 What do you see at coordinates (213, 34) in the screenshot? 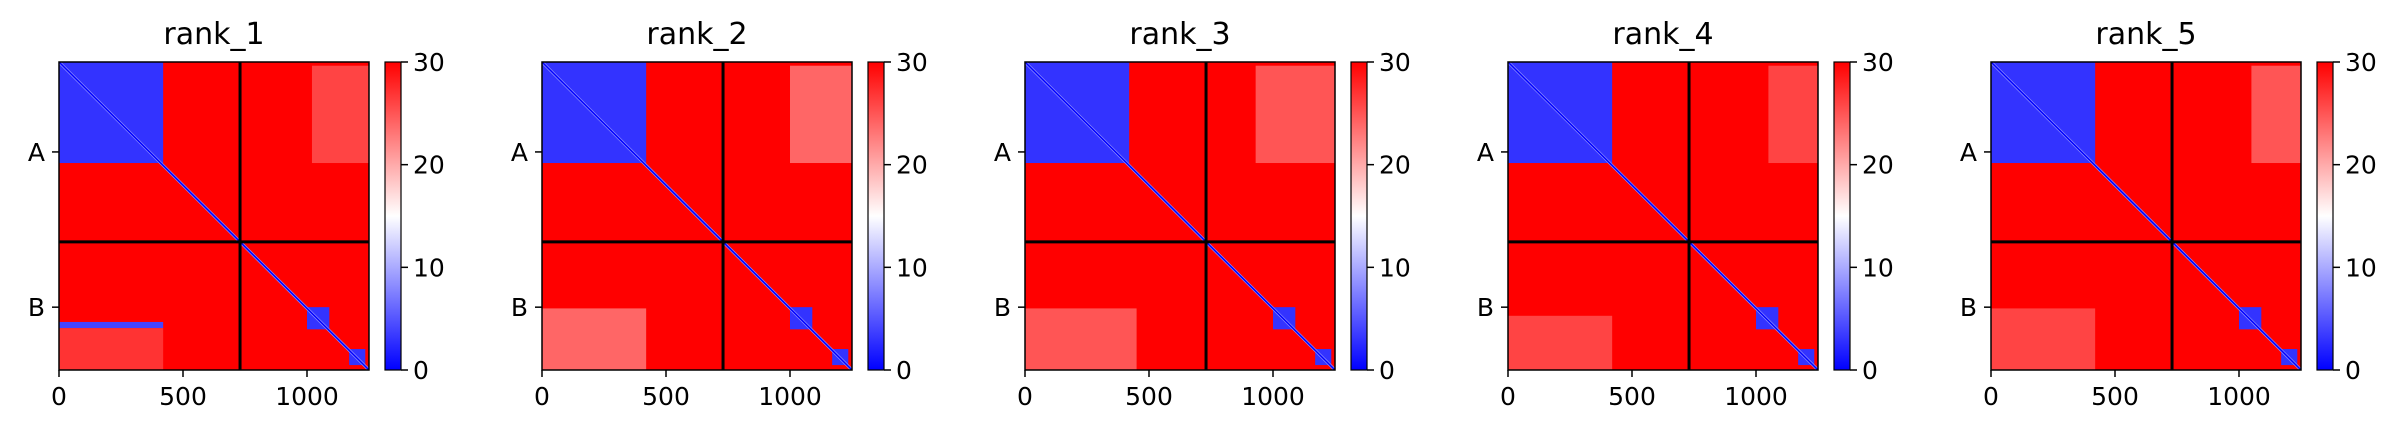
I see `chart-title: rank_1` at bounding box center [213, 34].